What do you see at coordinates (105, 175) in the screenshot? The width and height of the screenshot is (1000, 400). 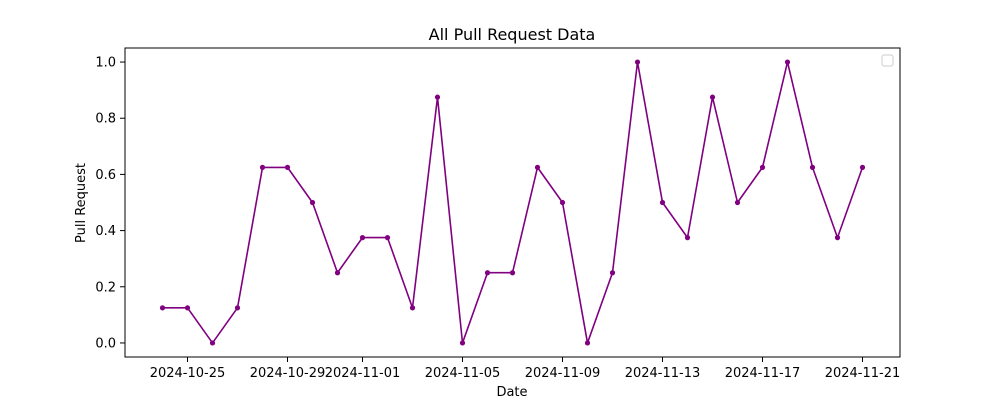 I see `y-tick-label: 0.6` at bounding box center [105, 175].